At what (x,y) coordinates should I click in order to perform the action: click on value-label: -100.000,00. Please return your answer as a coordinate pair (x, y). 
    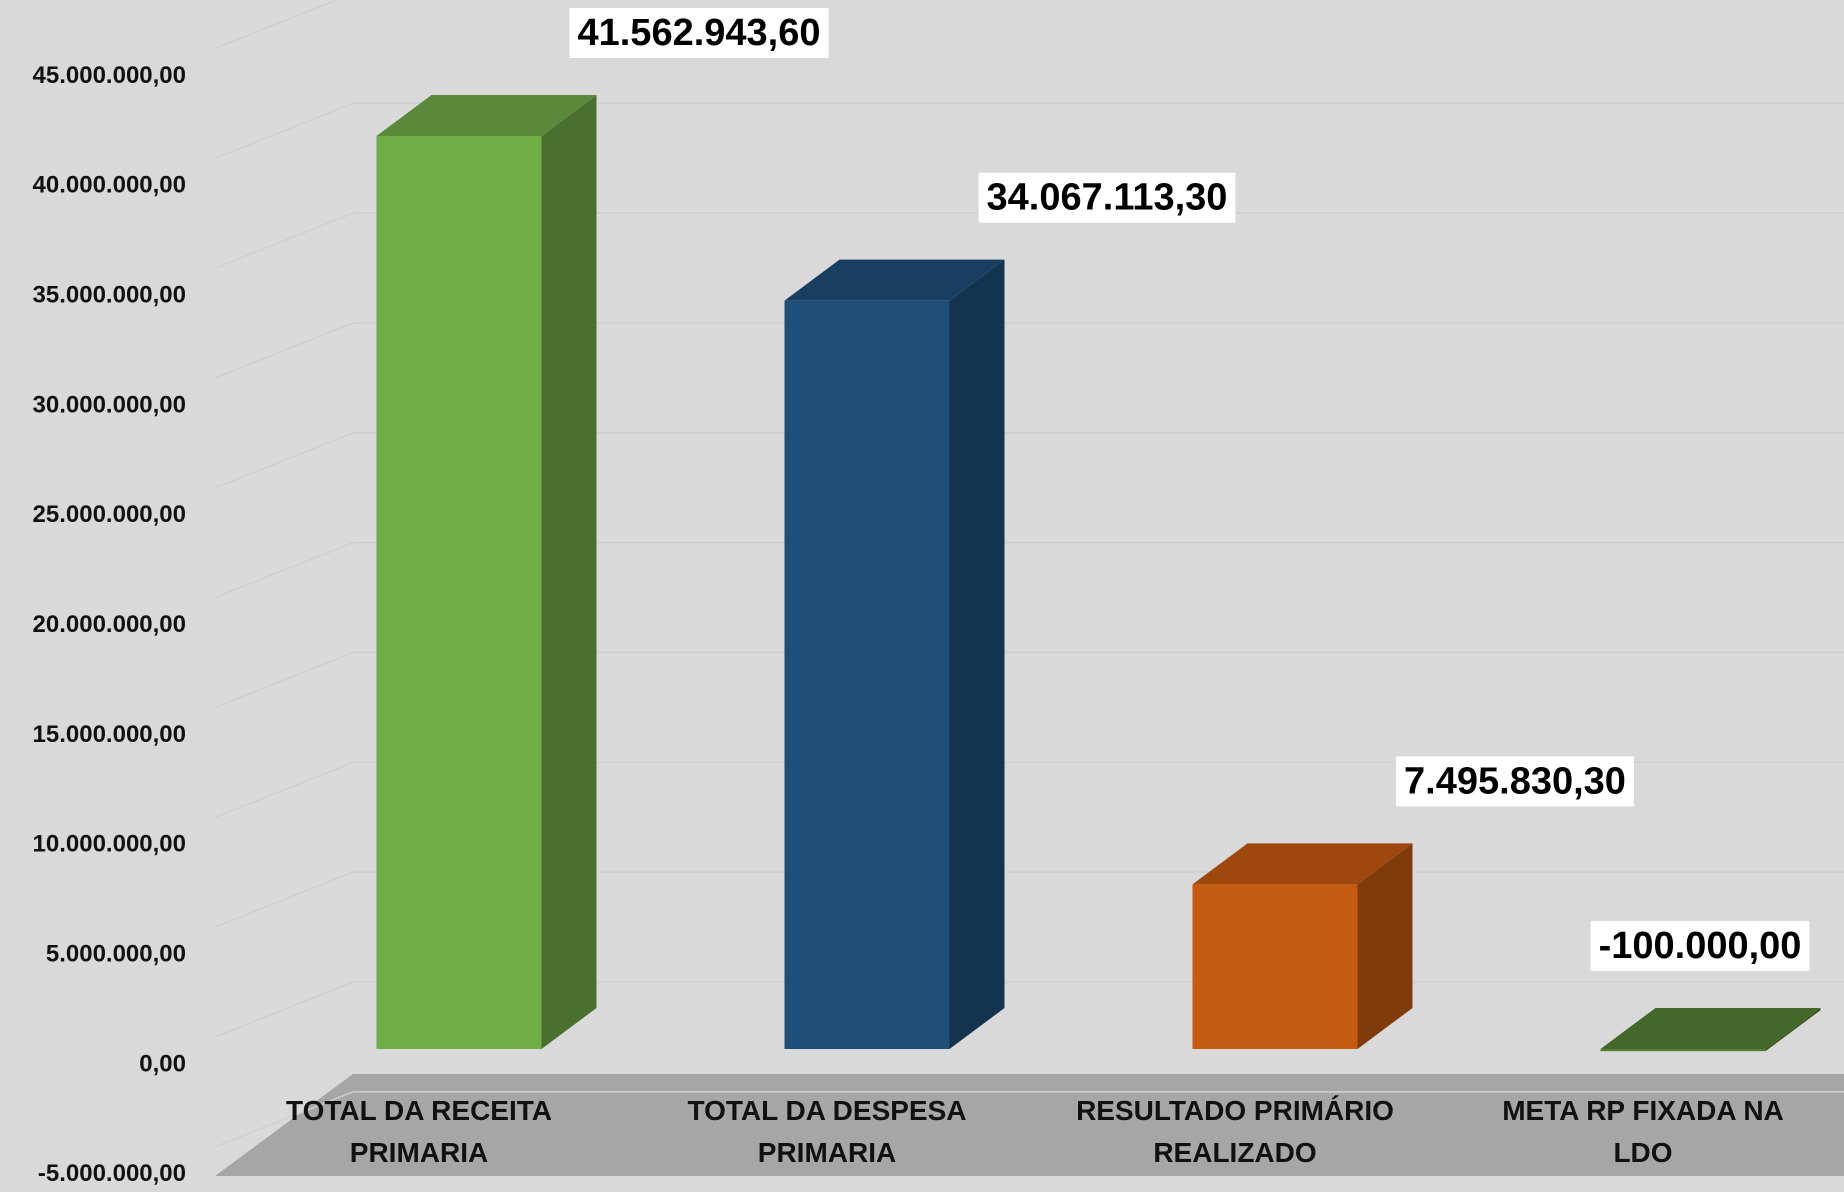
    Looking at the image, I should click on (1700, 946).